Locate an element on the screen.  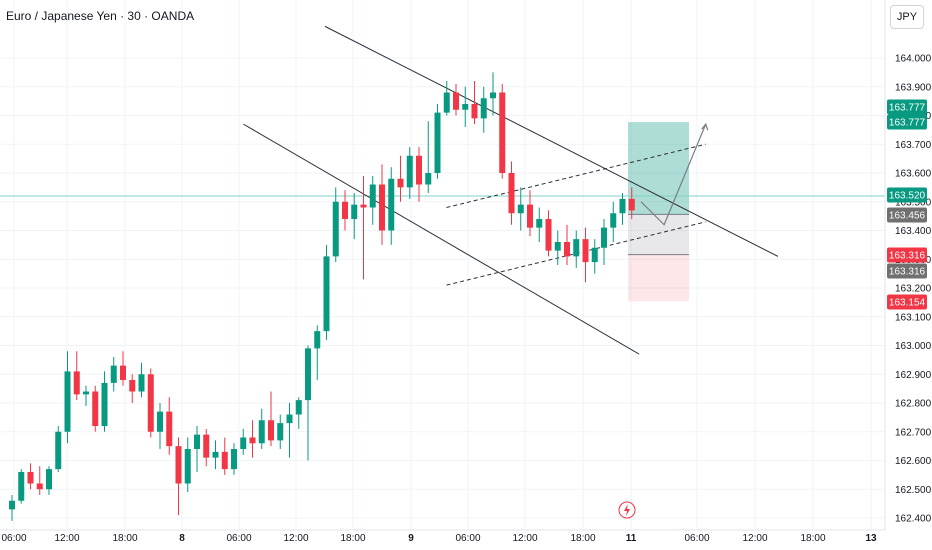
price-tick-label: 163.900 is located at coordinates (913, 87).